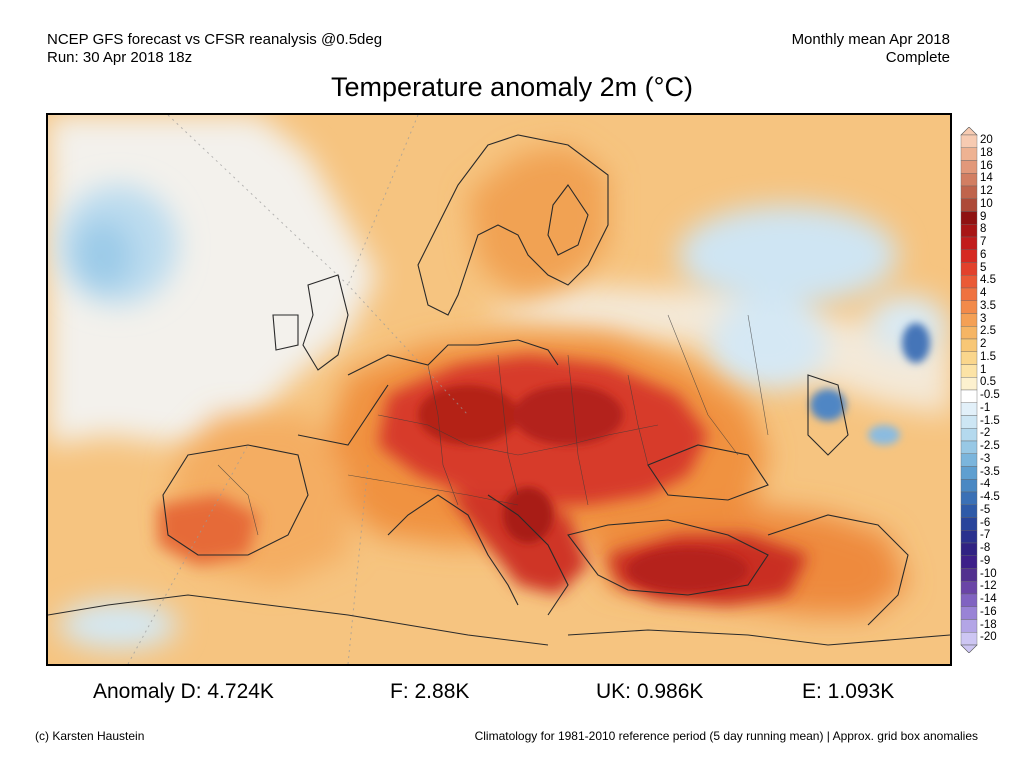 The image size is (1024, 768). Describe the element at coordinates (917, 57) in the screenshot. I see `status-info: Complete` at that location.